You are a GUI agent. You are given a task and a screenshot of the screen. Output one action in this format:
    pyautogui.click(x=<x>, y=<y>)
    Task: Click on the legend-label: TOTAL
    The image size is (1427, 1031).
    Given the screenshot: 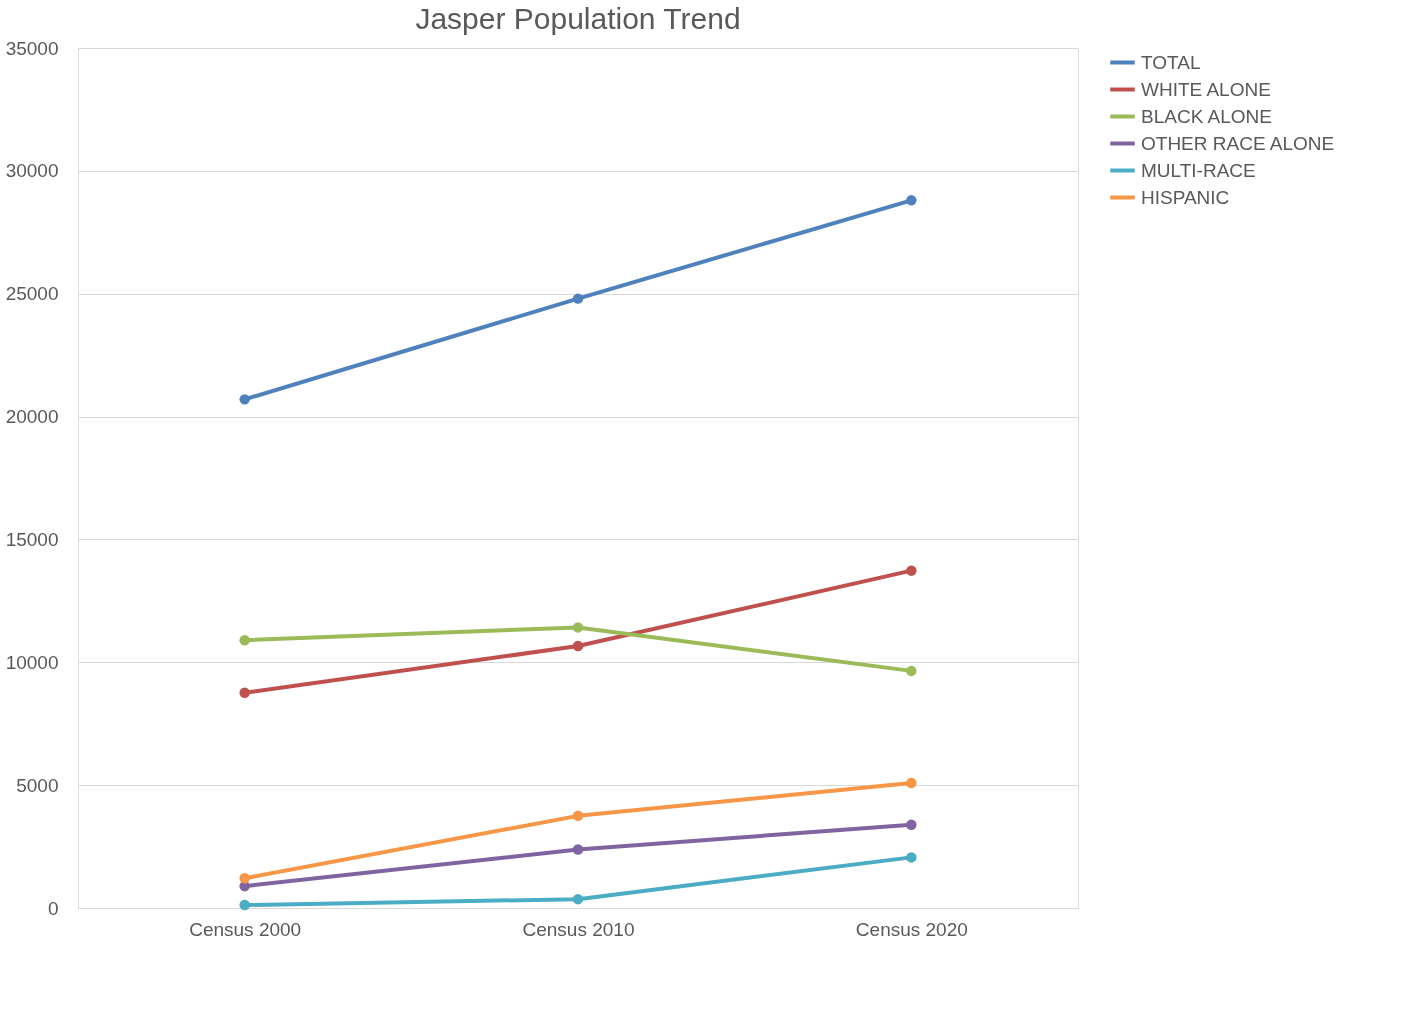 What is the action you would take?
    pyautogui.click(x=1171, y=62)
    